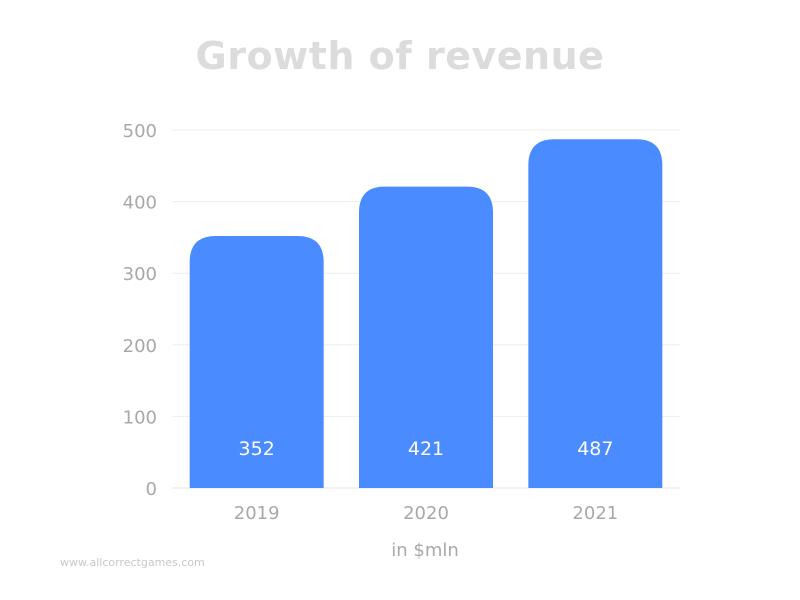 This screenshot has width=800, height=600. What do you see at coordinates (140, 131) in the screenshot?
I see `y-tick-label: 500` at bounding box center [140, 131].